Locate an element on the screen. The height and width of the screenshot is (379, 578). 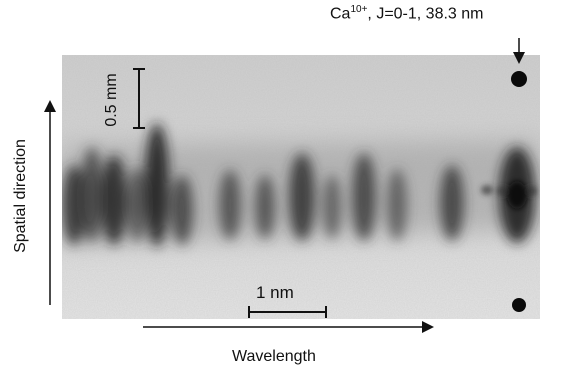
horizontal-scale-label: 1 nm is located at coordinates (275, 292).